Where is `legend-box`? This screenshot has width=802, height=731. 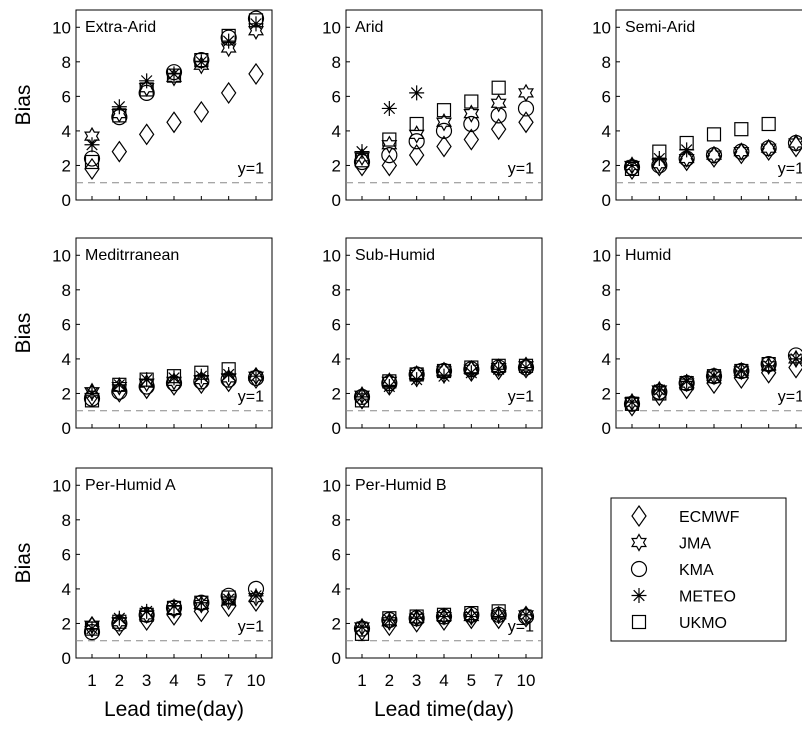 legend-box is located at coordinates (698, 569).